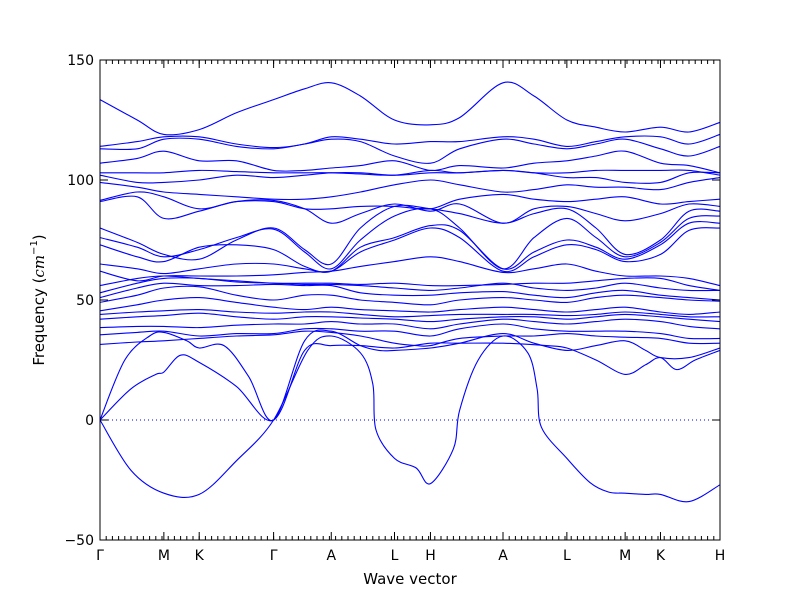  I want to click on y-axis-label-unit: cm, so click(39, 266).